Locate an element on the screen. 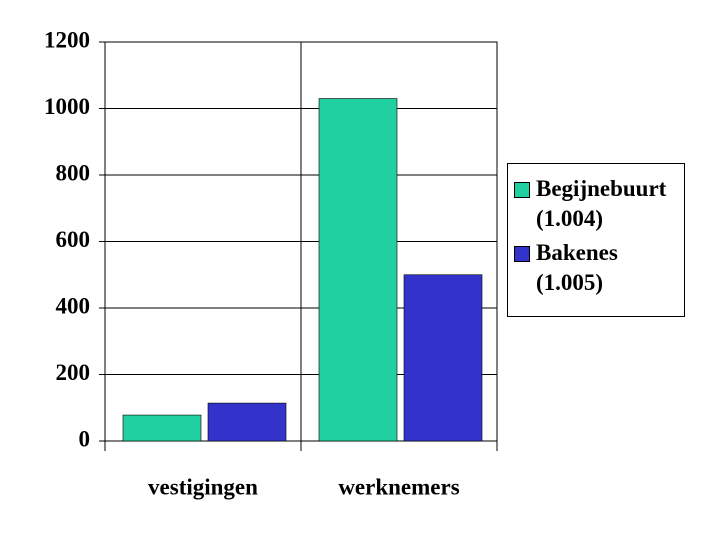 This screenshot has height=540, width=720. legend-entry: Begijnebuurt (1.004) is located at coordinates (596, 204).